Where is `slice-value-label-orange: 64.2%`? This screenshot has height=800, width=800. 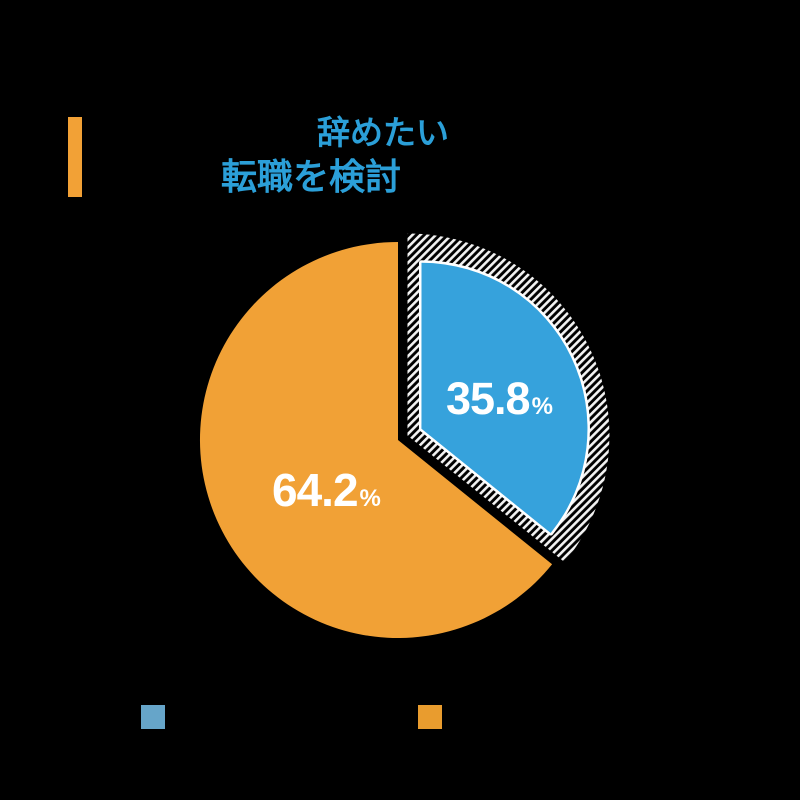 slice-value-label-orange: 64.2% is located at coordinates (326, 490).